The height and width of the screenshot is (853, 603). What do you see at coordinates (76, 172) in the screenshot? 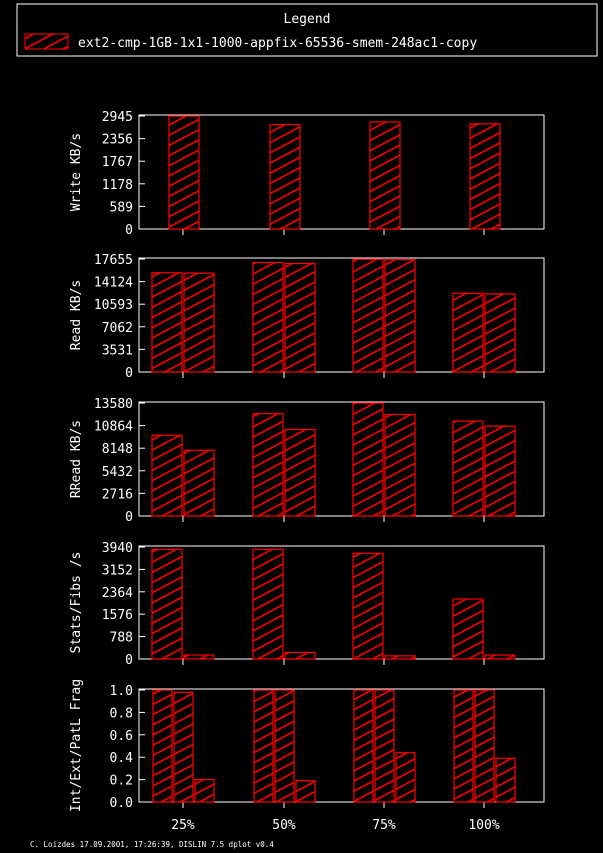
I see `y-axis-label: Write KB/s` at bounding box center [76, 172].